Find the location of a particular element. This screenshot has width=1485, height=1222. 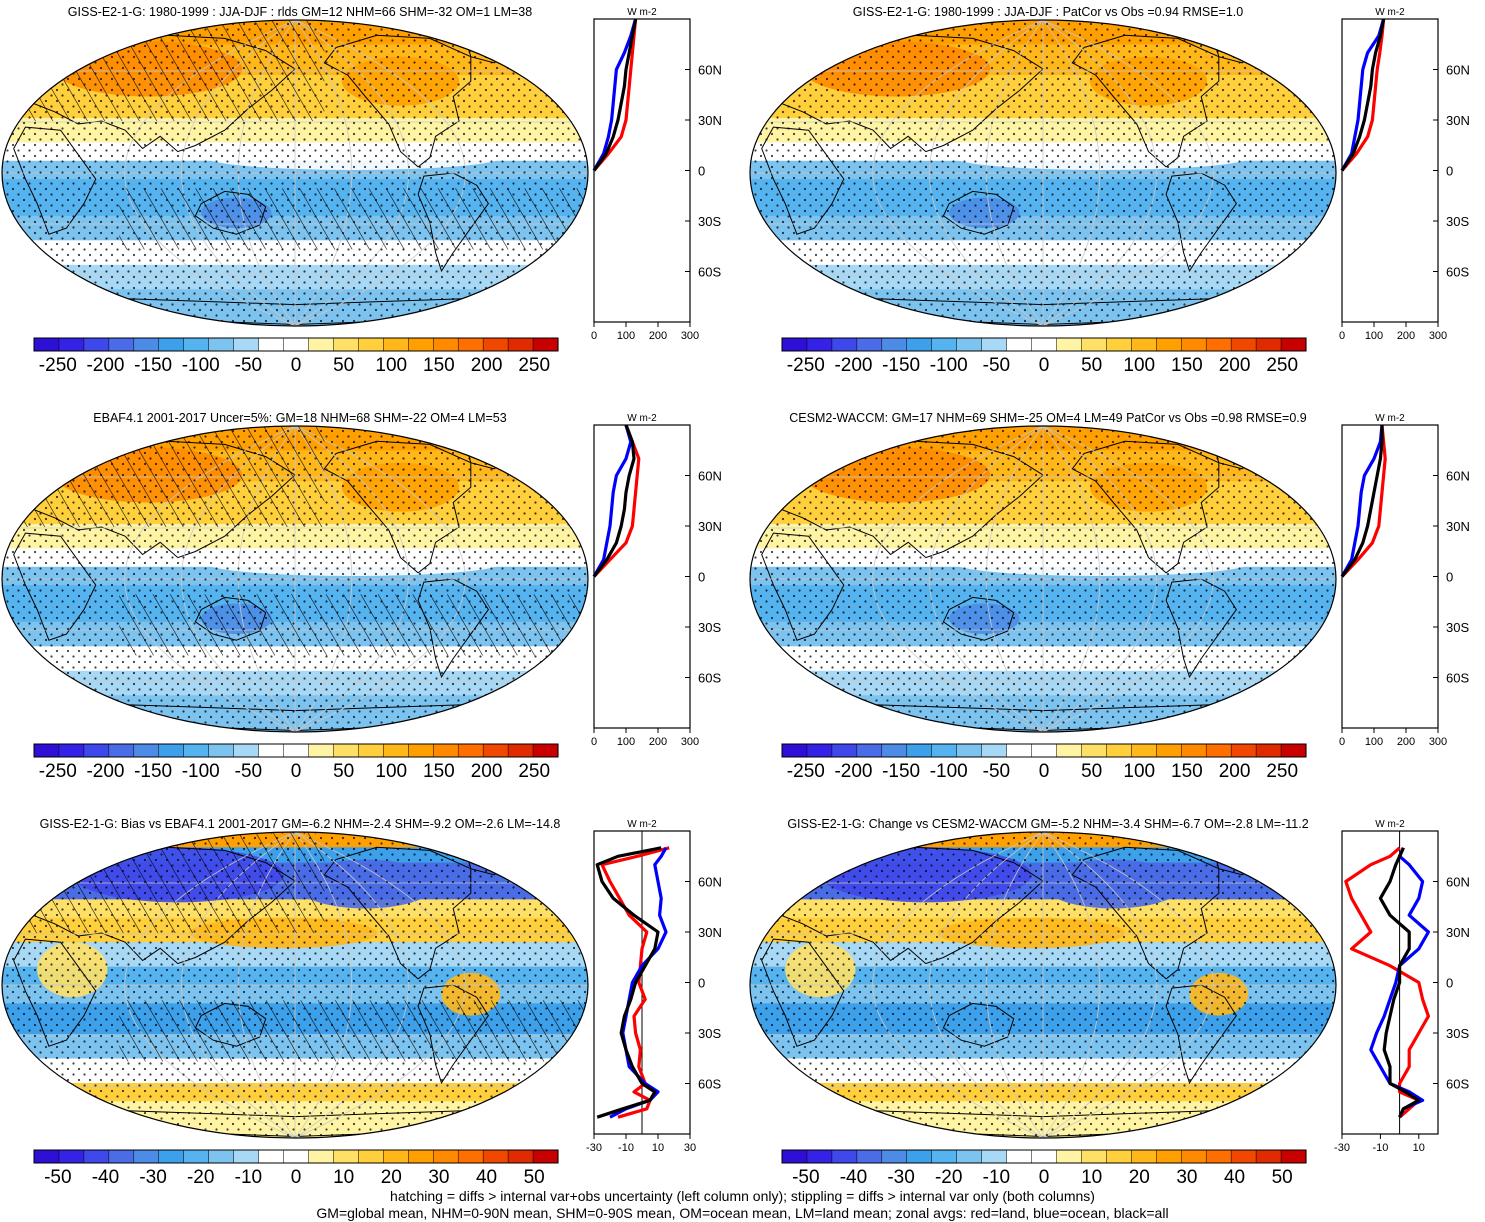

zonal-xtick-label: 10 is located at coordinates (658, 1148).